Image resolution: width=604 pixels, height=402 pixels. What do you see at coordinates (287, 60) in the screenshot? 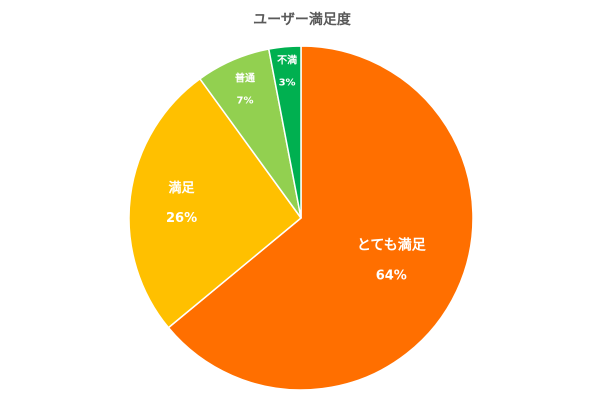
I see `slice-label: 不満` at bounding box center [287, 60].